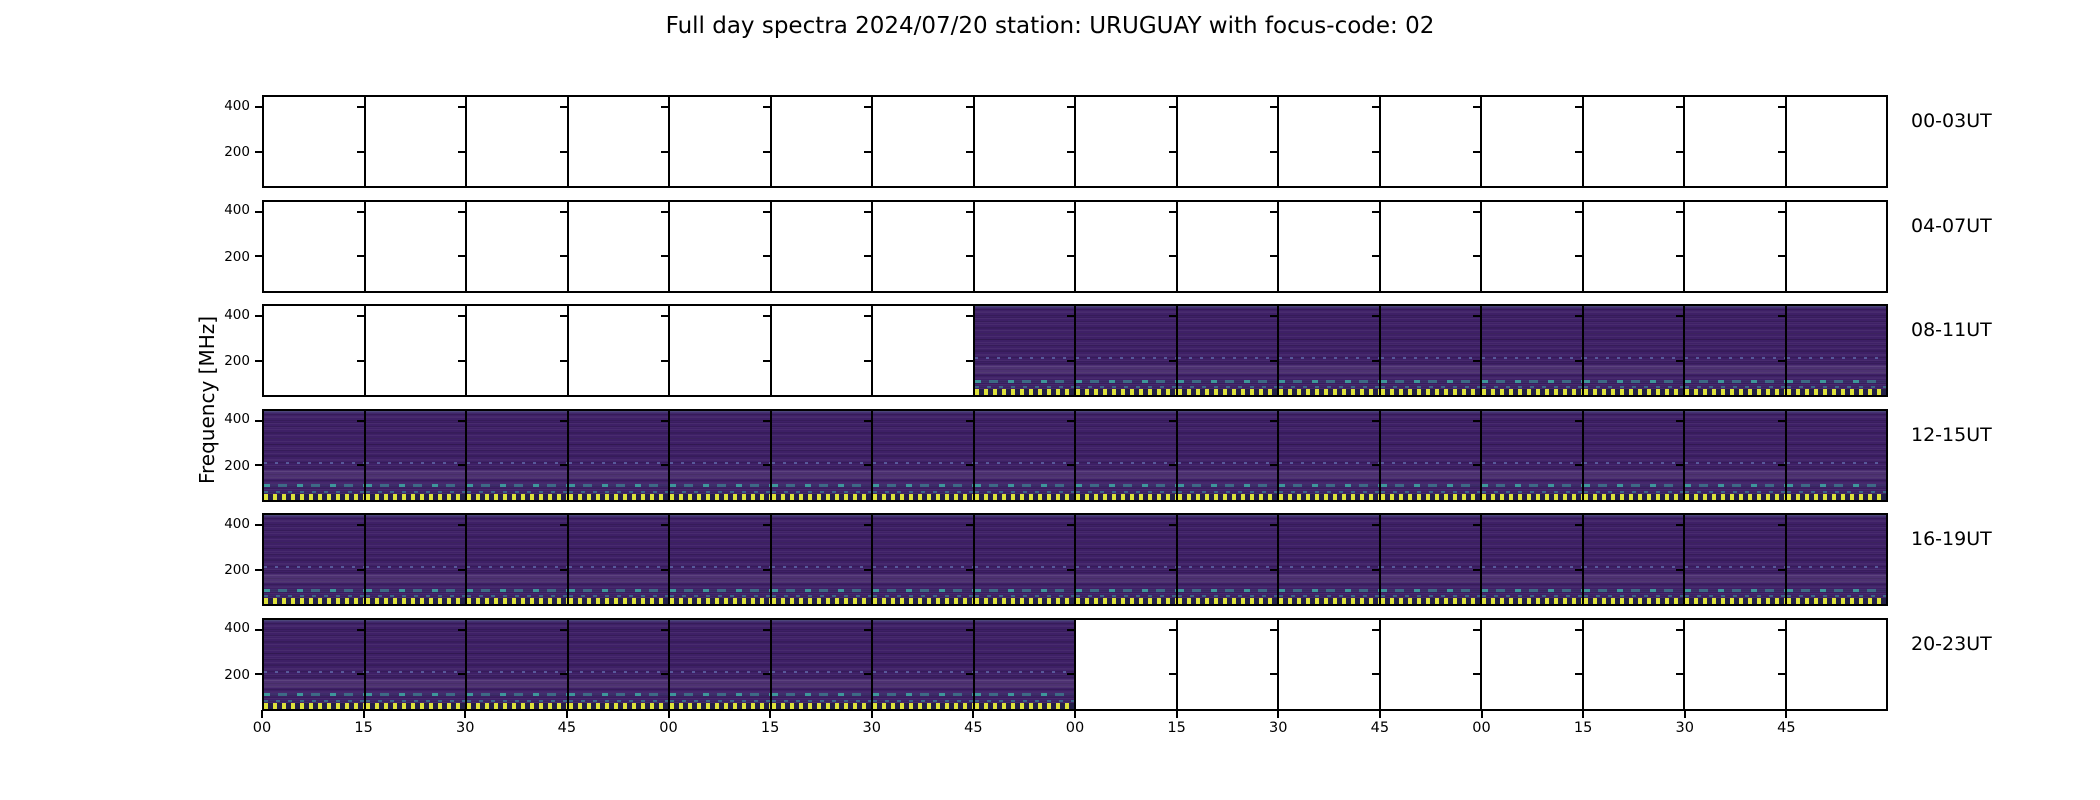 This screenshot has height=800, width=2100. Describe the element at coordinates (237, 256) in the screenshot. I see `y-tick-label: 200` at that location.